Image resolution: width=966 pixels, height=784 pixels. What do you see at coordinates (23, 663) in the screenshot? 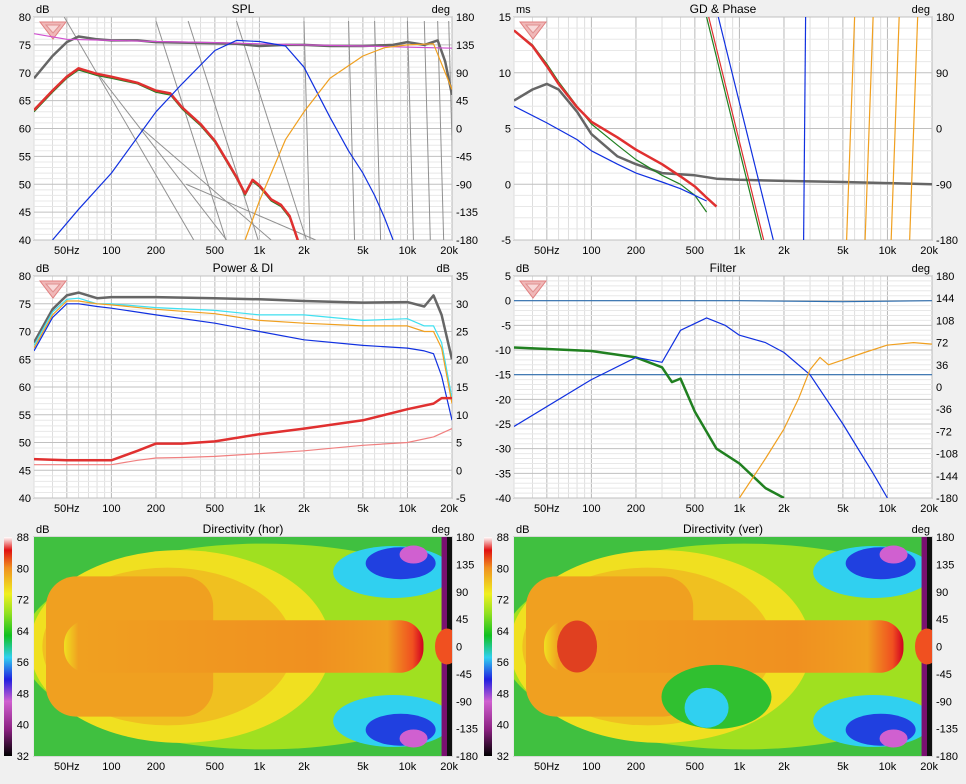
I see `y-tick-label: 56` at bounding box center [23, 663].